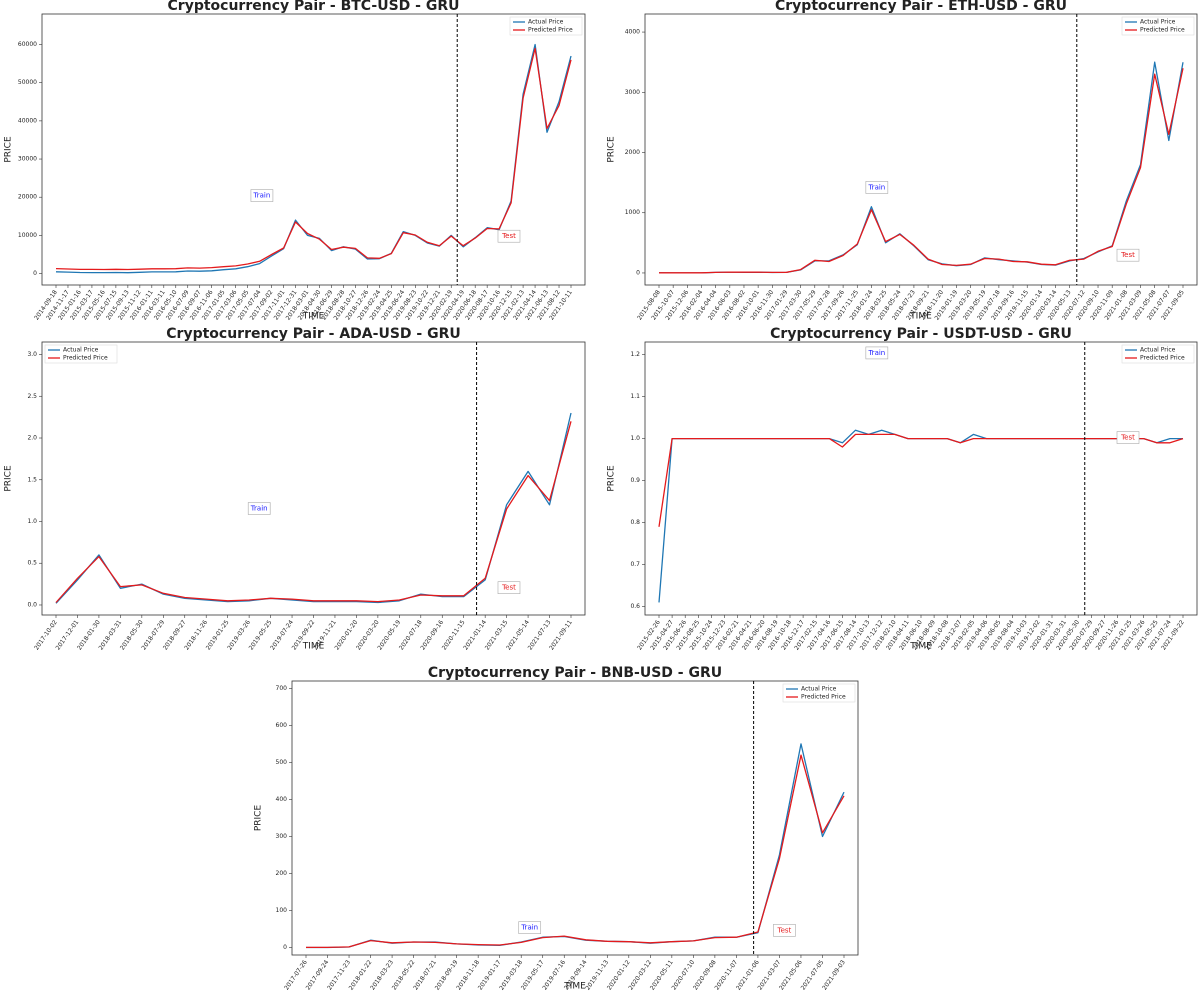 This screenshot has width=1200, height=996. I want to click on y-tick-label: 4000, so click(632, 32).